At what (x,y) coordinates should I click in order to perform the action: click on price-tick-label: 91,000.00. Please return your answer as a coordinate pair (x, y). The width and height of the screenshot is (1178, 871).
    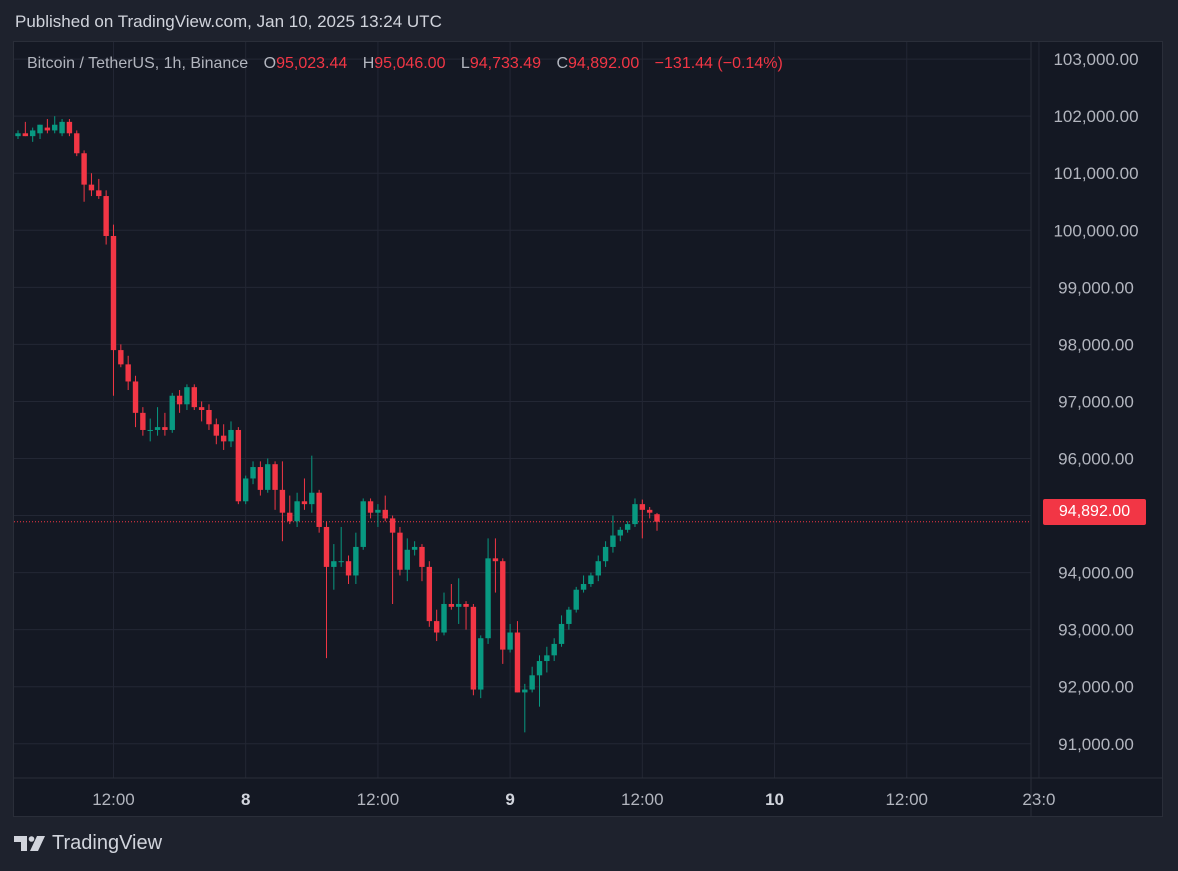
    Looking at the image, I should click on (1096, 744).